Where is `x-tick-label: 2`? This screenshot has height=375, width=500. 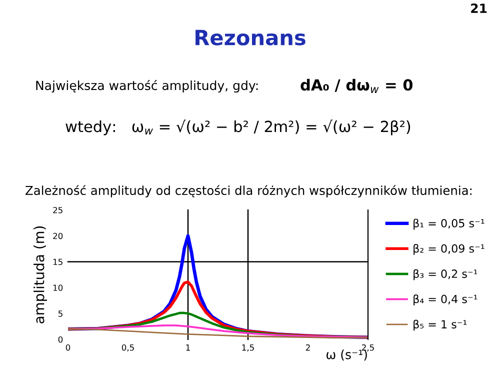
x-tick-label: 2 is located at coordinates (308, 347).